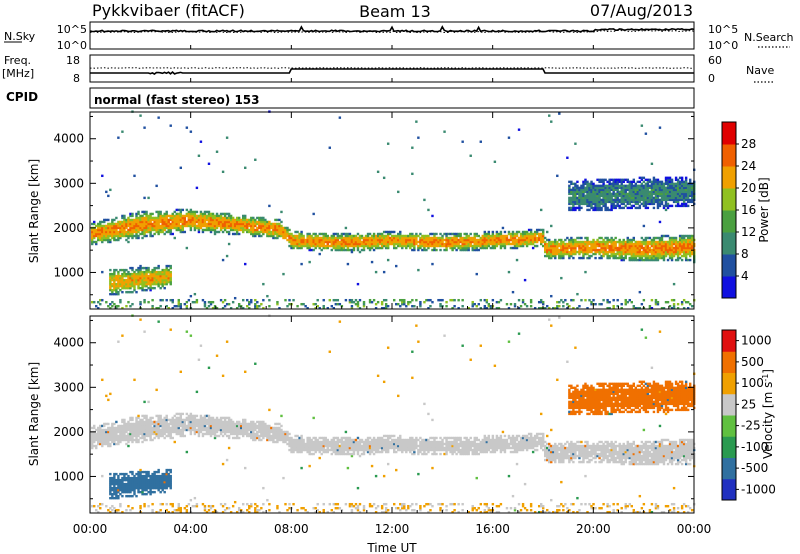 This screenshot has width=800, height=554. I want to click on colorbar-tick-label: 12, so click(748, 232).